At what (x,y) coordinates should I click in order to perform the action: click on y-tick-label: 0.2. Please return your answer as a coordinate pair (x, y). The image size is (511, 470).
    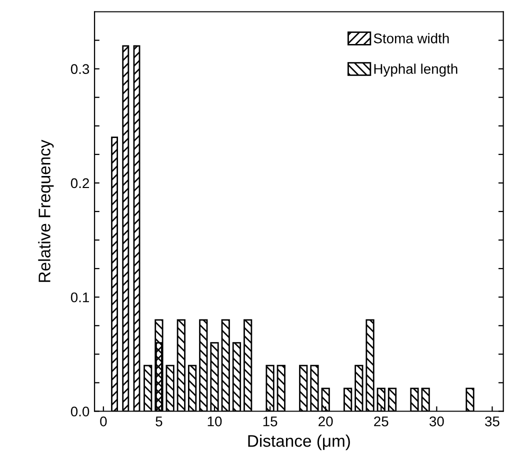
    Looking at the image, I should click on (79, 183).